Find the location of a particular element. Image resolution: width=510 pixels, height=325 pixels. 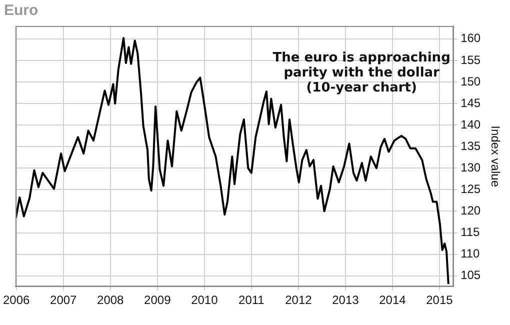

y-tick-label: 125 is located at coordinates (470, 189).